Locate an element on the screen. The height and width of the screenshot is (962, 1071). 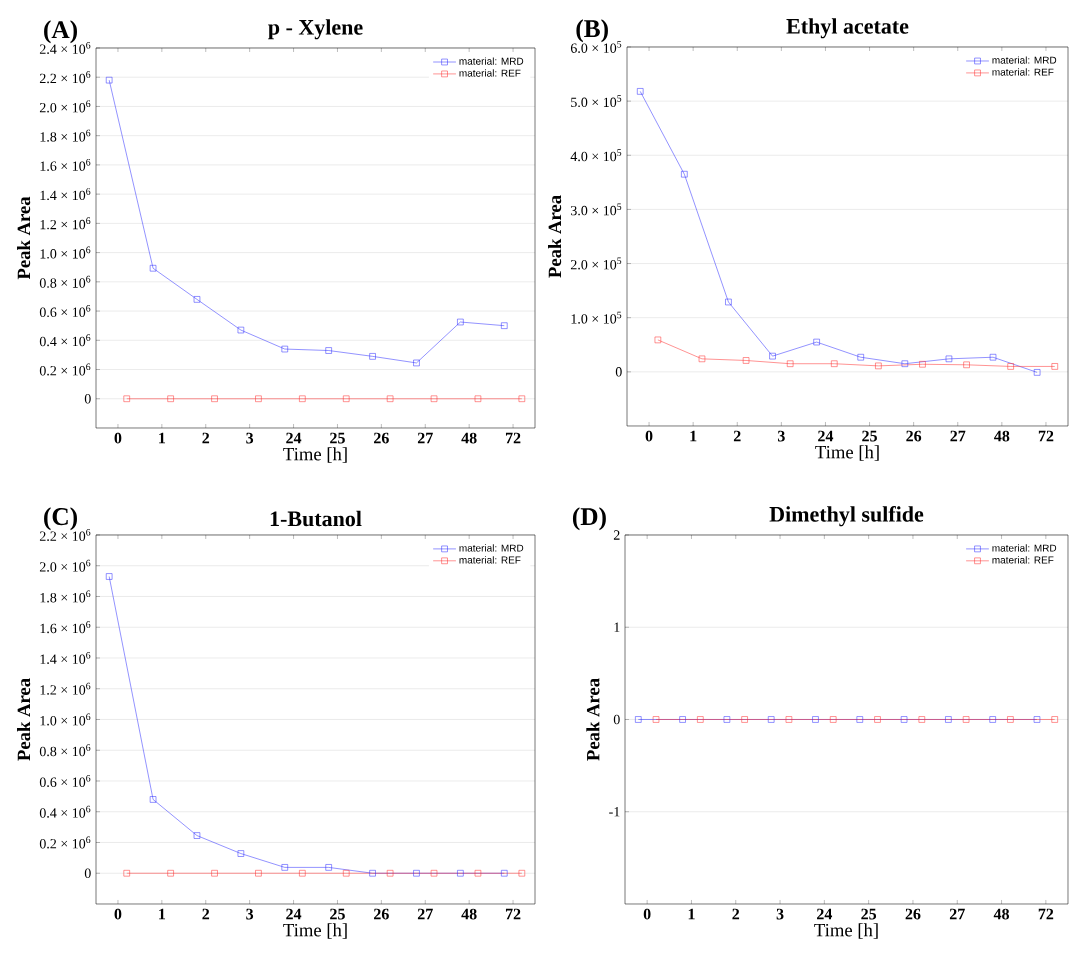
y-tick-label: 1.0 × 10$^{5}$ is located at coordinates (596, 317).